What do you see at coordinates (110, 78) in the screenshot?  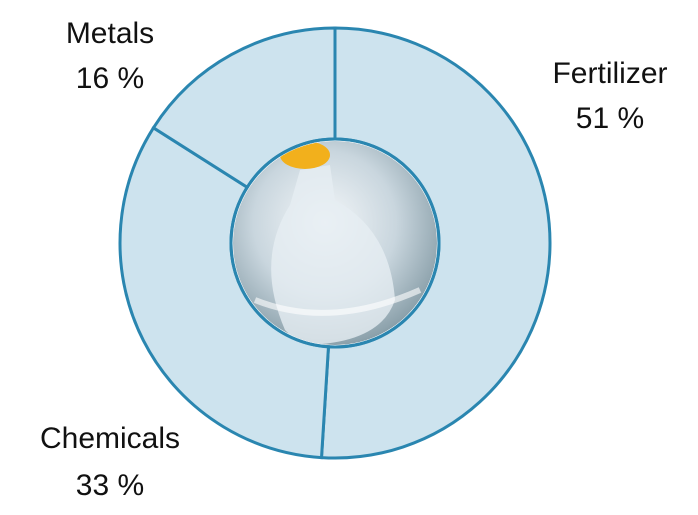 I see `value-label: 16 %` at bounding box center [110, 78].